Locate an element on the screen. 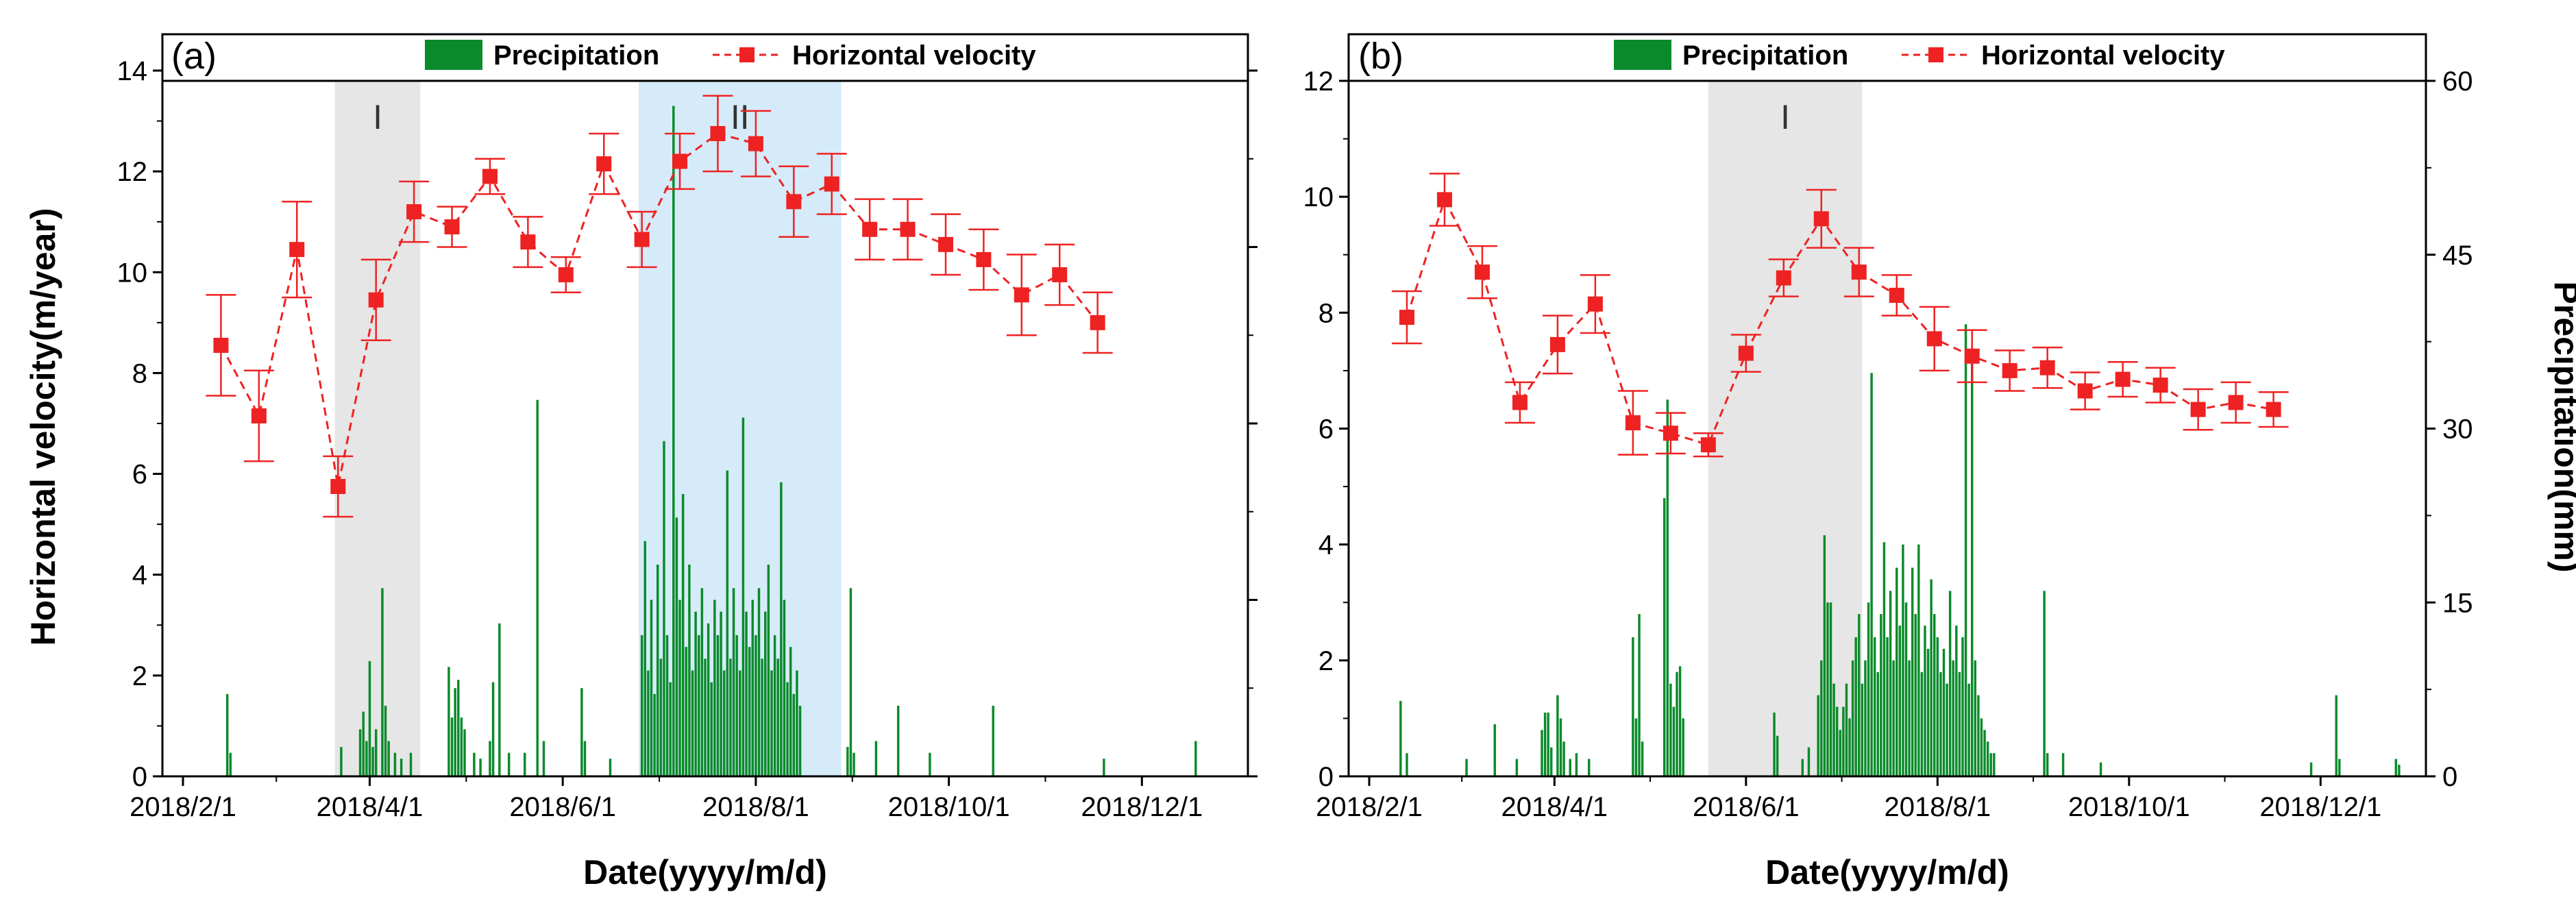 The height and width of the screenshot is (912, 2576). region-I is located at coordinates (378, 428).